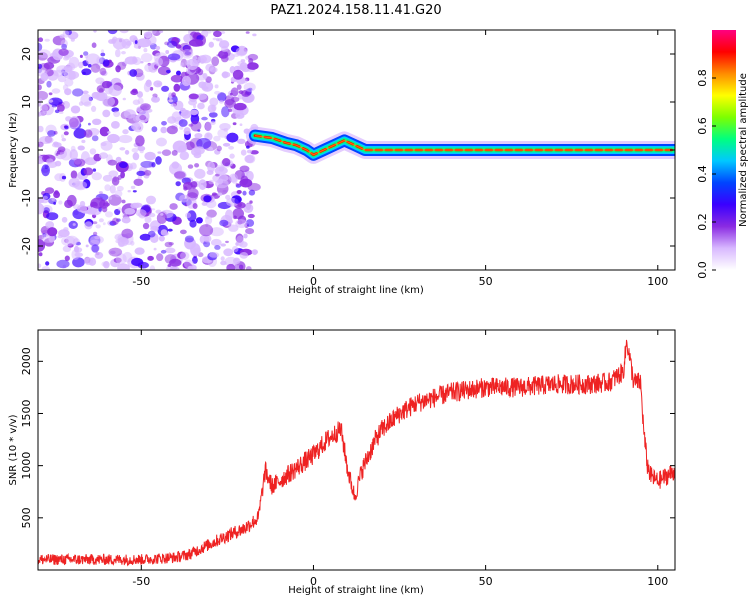 The height and width of the screenshot is (600, 750). What do you see at coordinates (313, 281) in the screenshot?
I see `x-tick-label: 0` at bounding box center [313, 281].